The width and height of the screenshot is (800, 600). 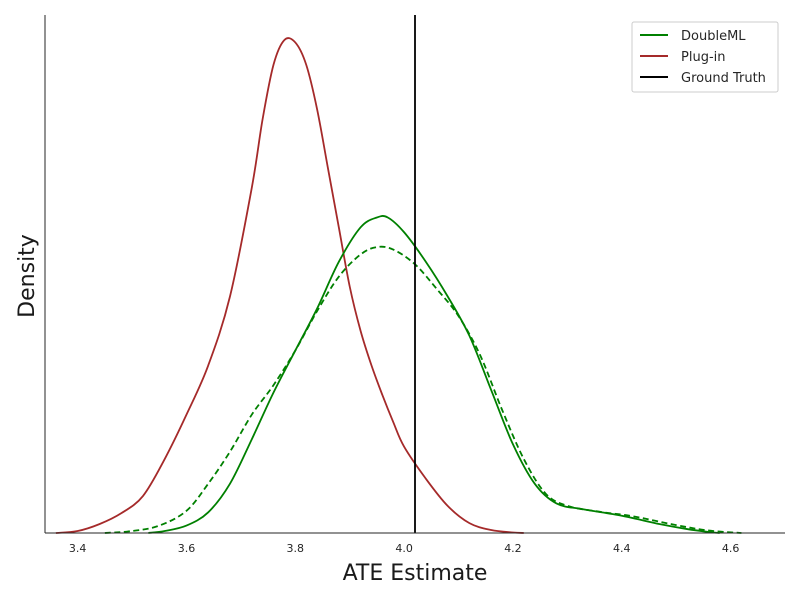 I want to click on x-tick-labels: 3.4 3.6 3.8 4.0 4.2 4.4 4.6, so click(x=404, y=548).